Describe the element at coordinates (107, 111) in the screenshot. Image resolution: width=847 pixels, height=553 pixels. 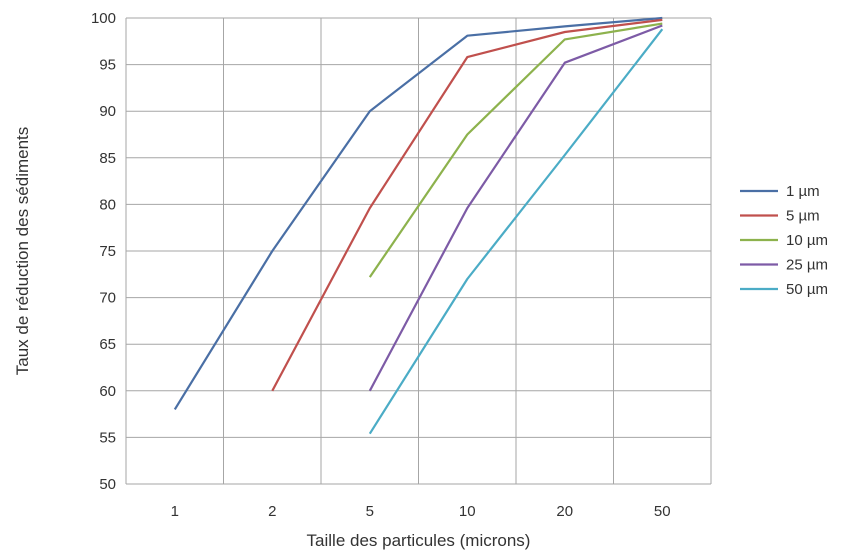
I see `y-tick-label: 90` at that location.